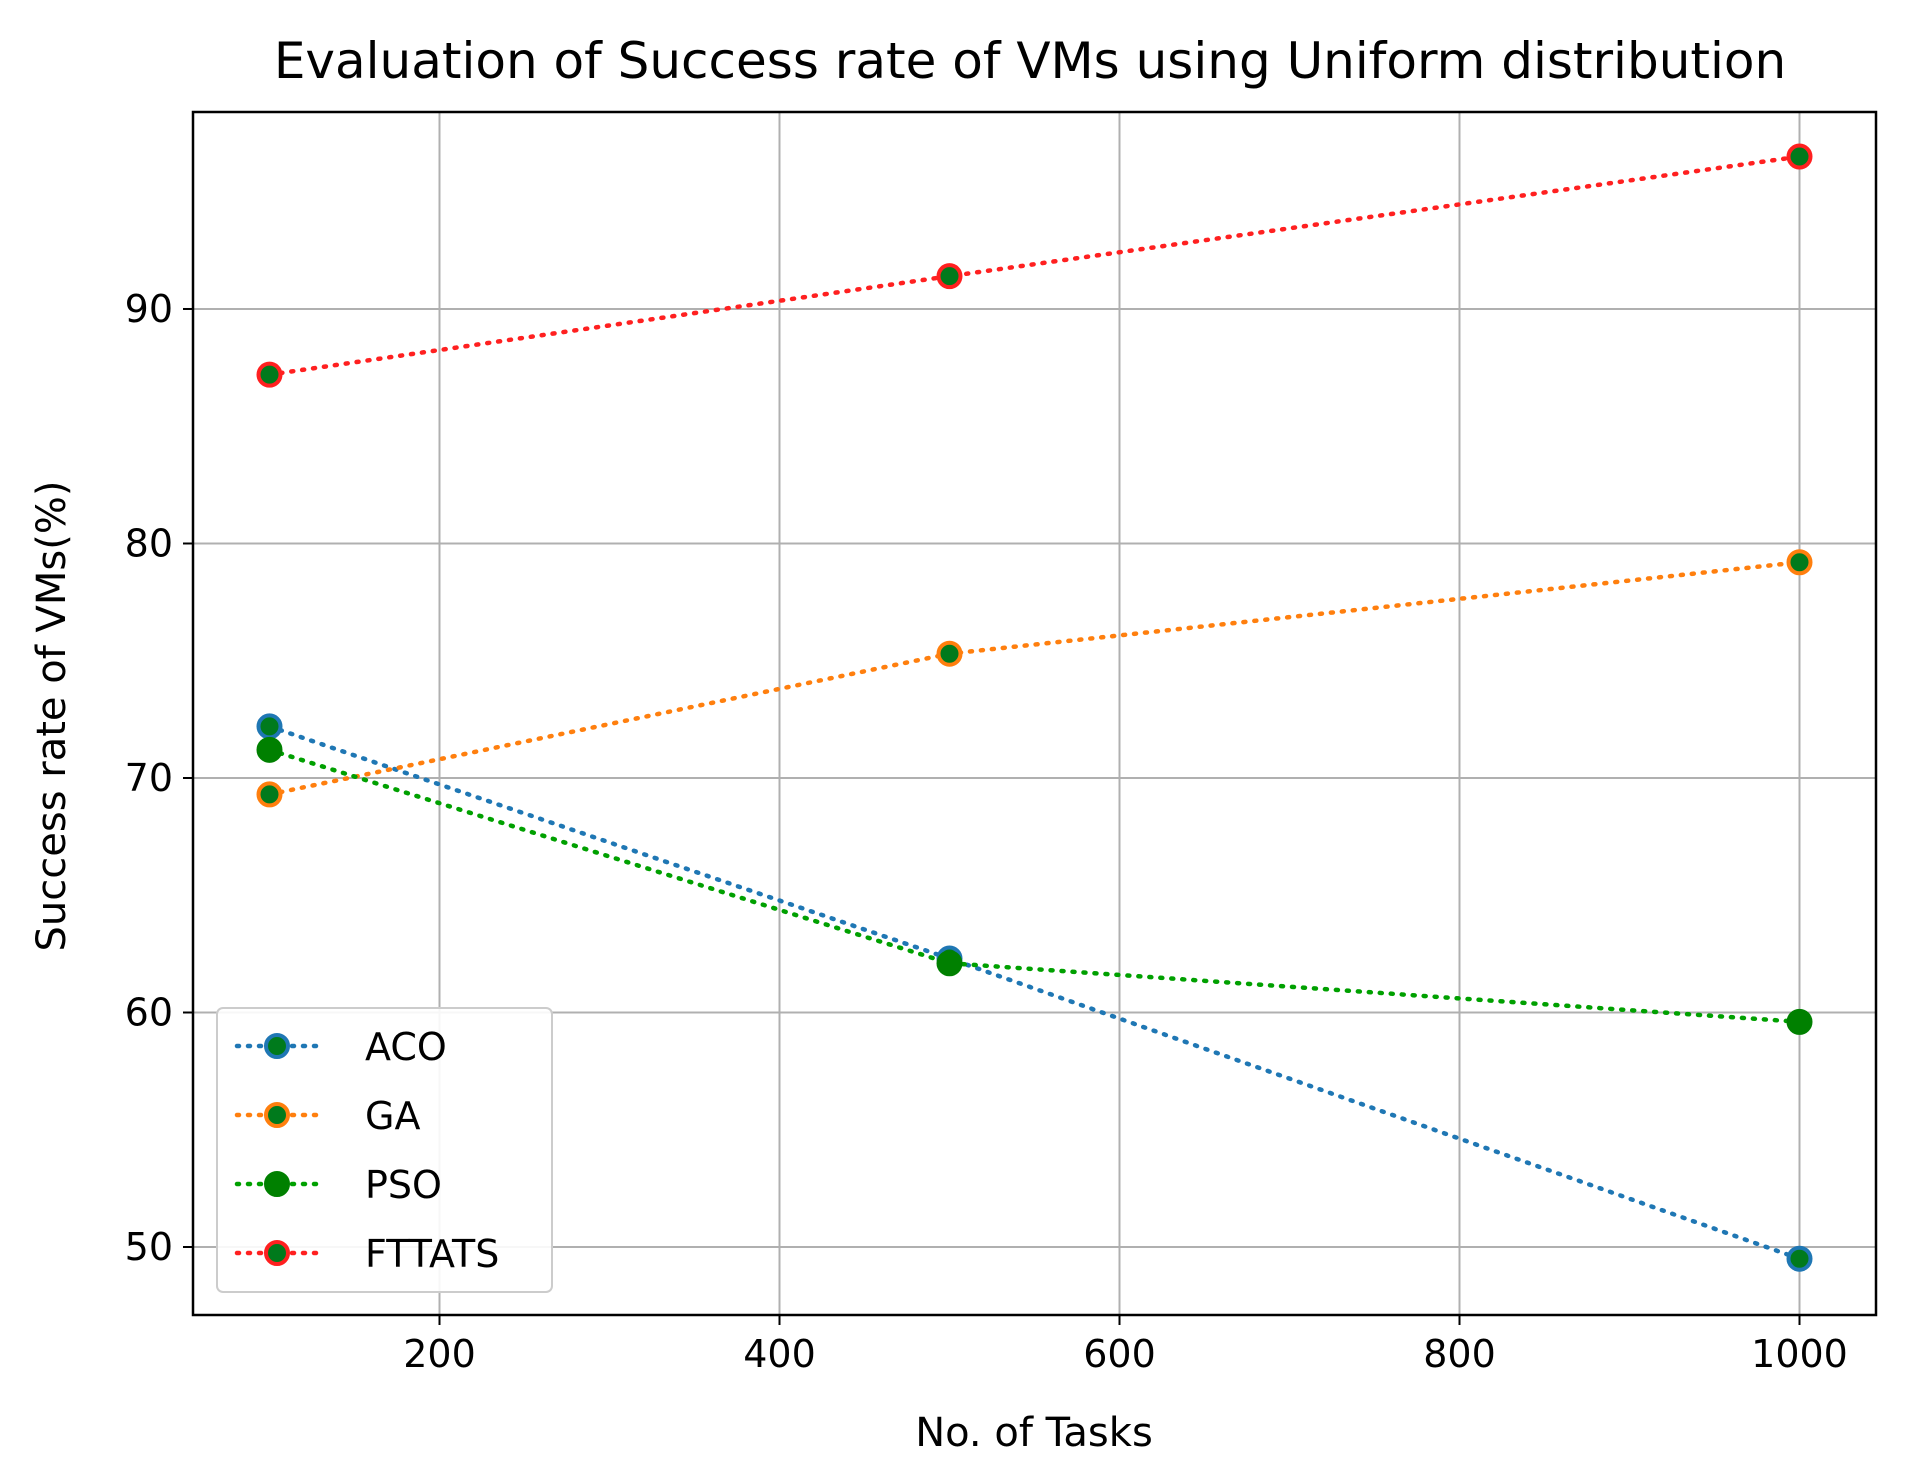 This screenshot has width=1906, height=1473. What do you see at coordinates (1034, 678) in the screenshot?
I see `series-line-ga` at bounding box center [1034, 678].